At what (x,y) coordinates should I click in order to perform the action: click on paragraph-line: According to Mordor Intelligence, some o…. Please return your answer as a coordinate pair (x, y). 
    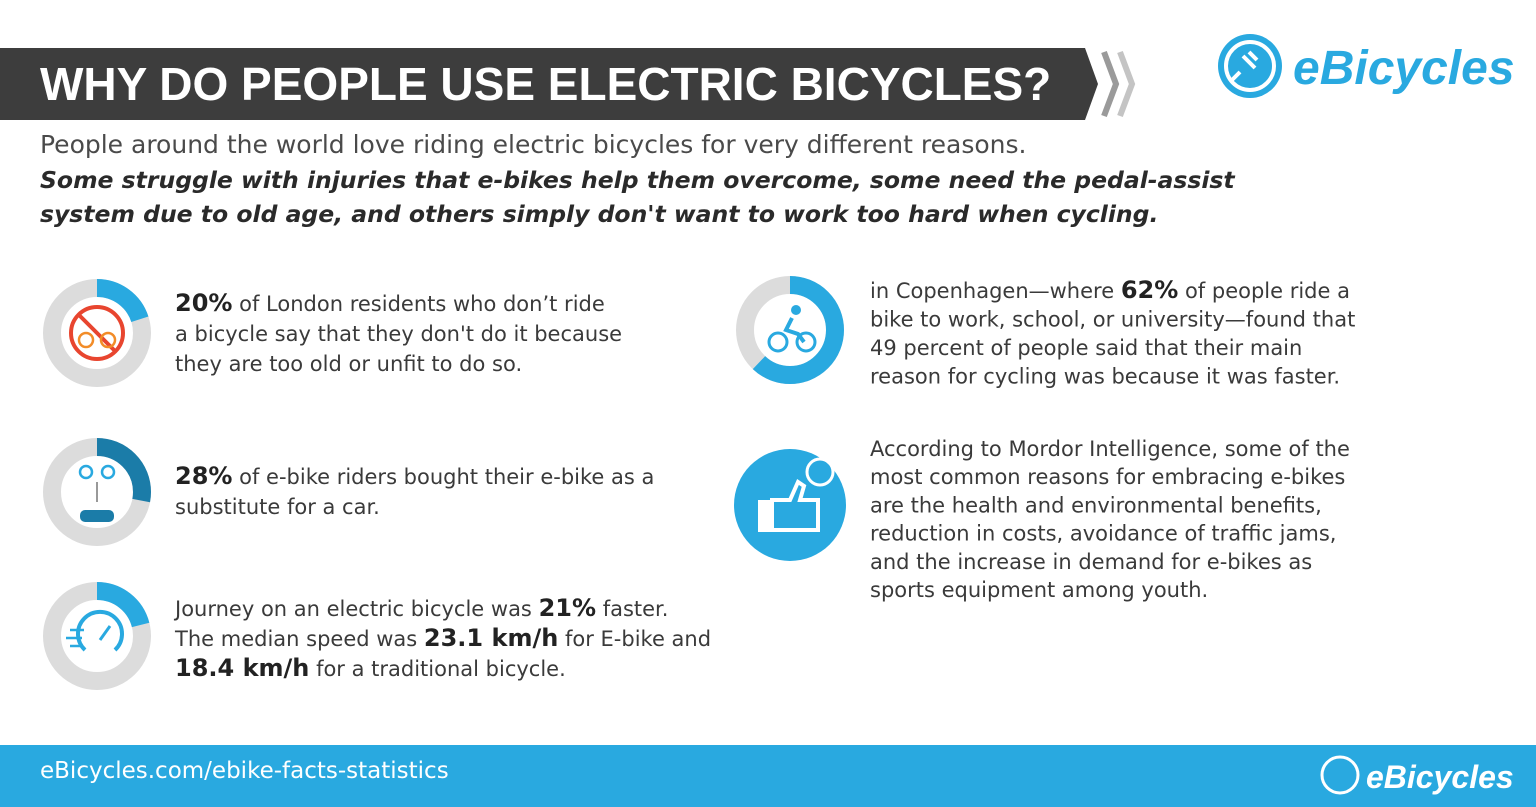
    Looking at the image, I should click on (1110, 449).